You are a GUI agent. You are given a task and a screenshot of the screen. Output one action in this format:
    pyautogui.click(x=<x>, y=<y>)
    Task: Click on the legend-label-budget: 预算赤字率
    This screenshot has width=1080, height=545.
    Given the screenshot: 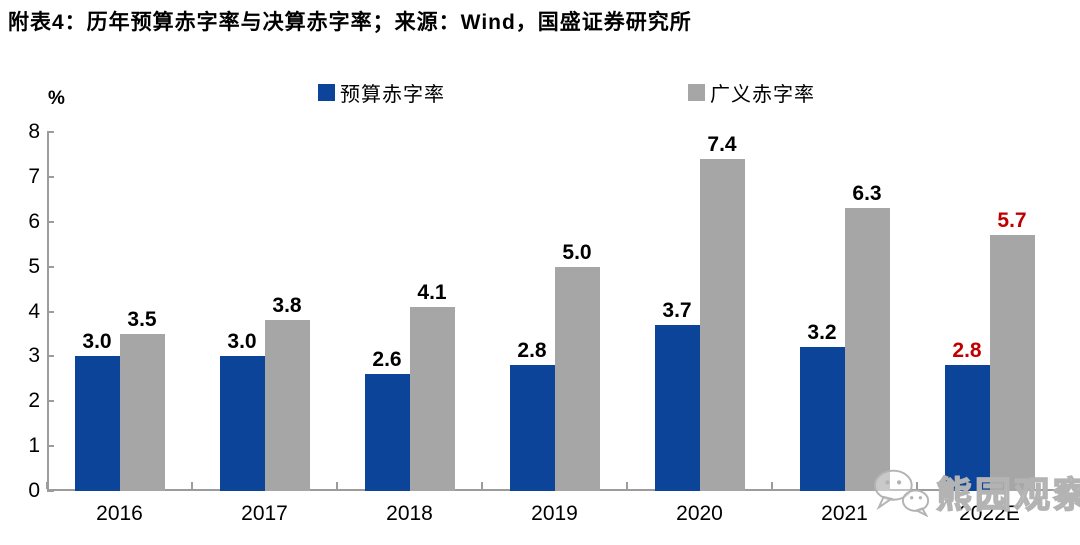 What is the action you would take?
    pyautogui.click(x=392, y=95)
    